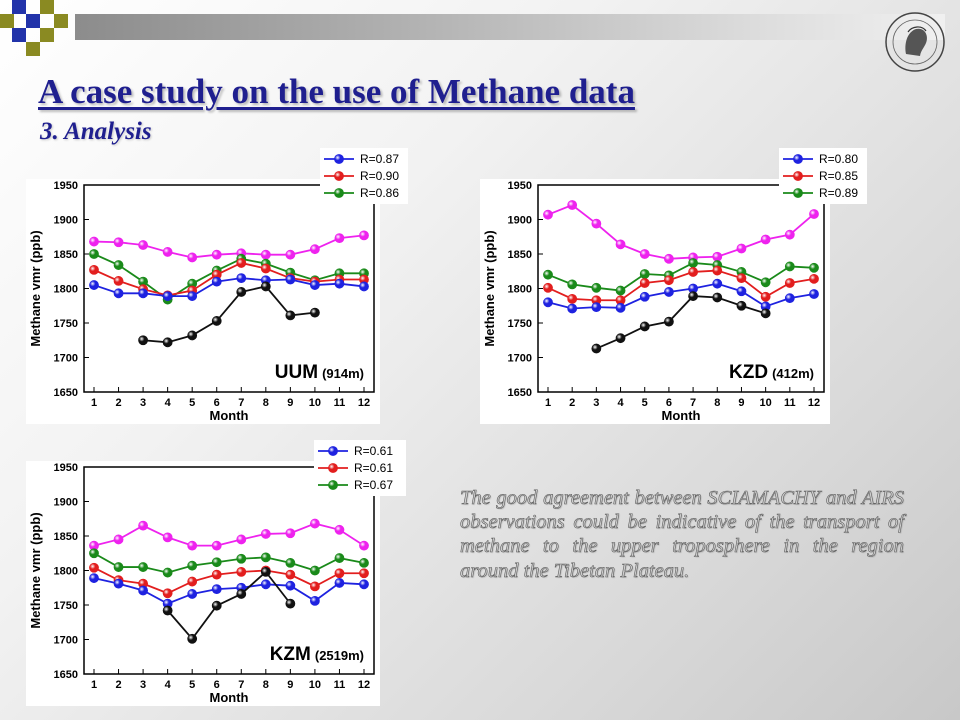  Describe the element at coordinates (96, 131) in the screenshot. I see `section-subtitle: 3. Analysis` at that location.